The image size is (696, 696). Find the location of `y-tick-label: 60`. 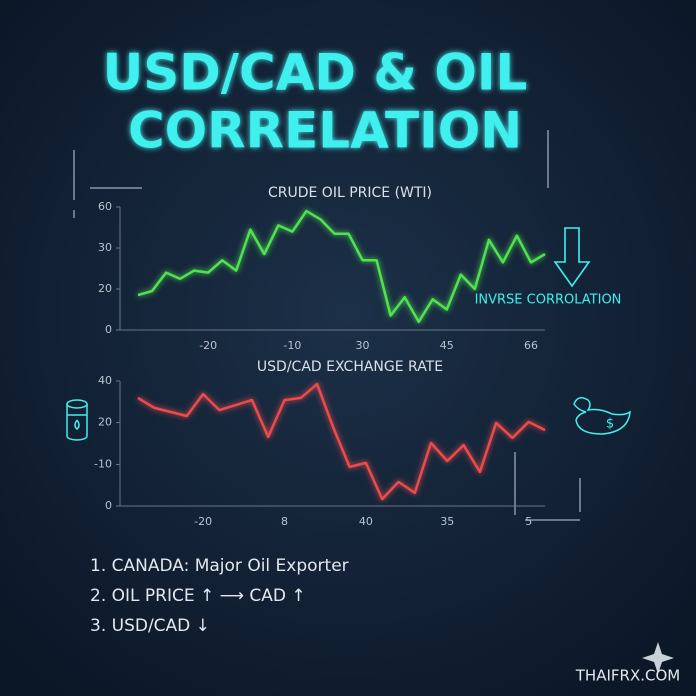

y-tick-label: 60 is located at coordinates (105, 206).